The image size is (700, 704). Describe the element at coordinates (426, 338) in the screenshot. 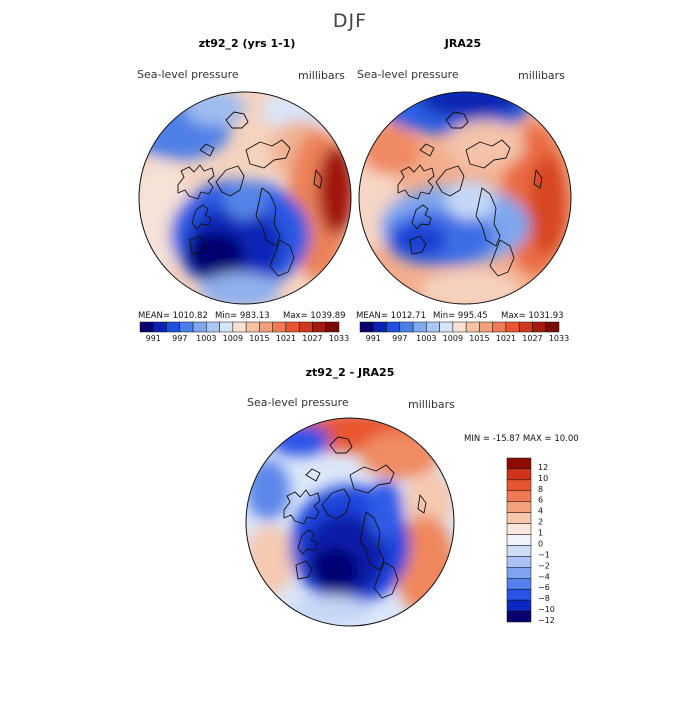

I see `panel-reanalysis-colorbar-tick-label: 1003` at that location.